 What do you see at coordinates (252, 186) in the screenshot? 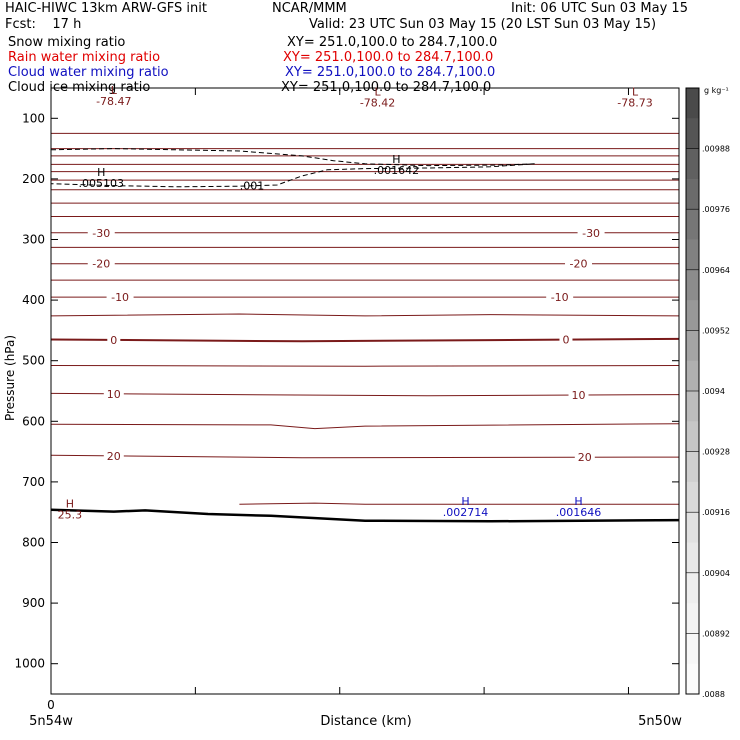
I see `ice-contour-label: .001` at bounding box center [252, 186].